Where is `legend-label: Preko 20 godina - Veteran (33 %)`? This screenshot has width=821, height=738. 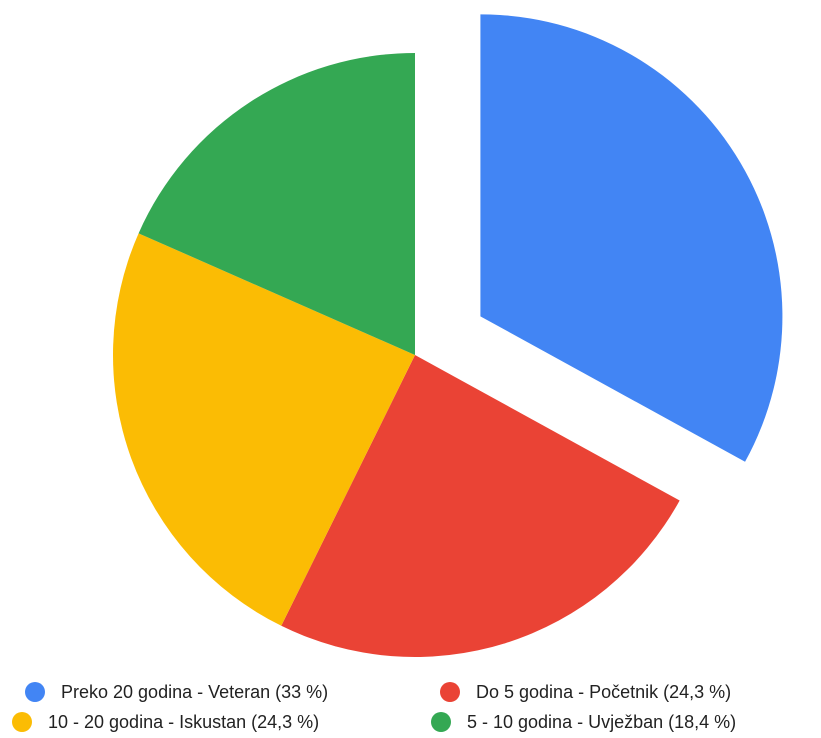 legend-label: Preko 20 godina - Veteran (33 %) is located at coordinates (194, 692).